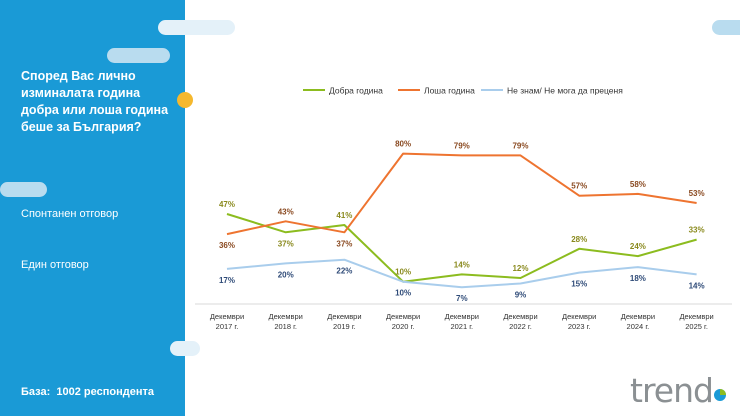 This screenshot has height=416, width=740. Describe the element at coordinates (55, 265) in the screenshot. I see `answer-type-single: Един отговор` at that location.